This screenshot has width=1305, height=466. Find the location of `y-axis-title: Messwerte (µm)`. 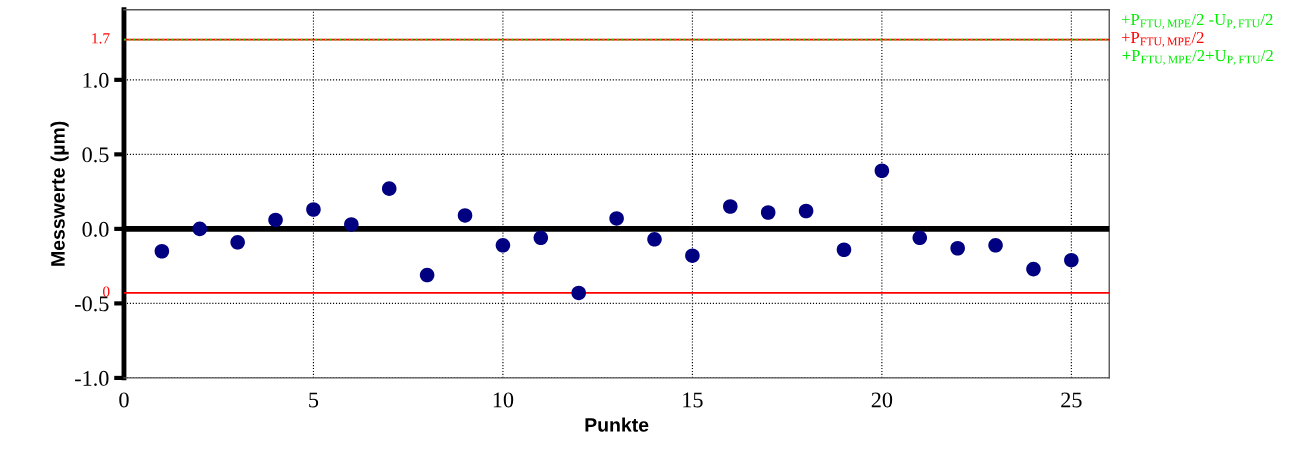

y-axis-title: Messwerte (µm) is located at coordinates (59, 193).